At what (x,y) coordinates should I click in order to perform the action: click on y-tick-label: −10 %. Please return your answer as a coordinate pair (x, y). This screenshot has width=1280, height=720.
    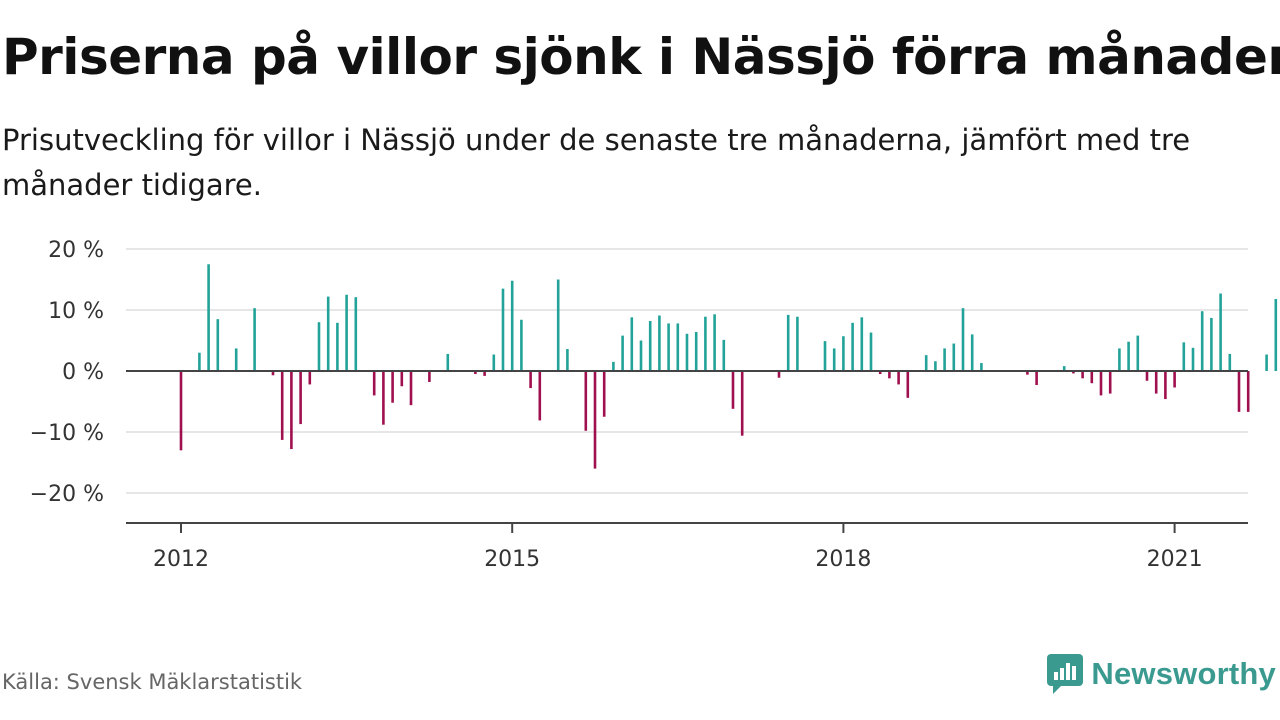
    Looking at the image, I should click on (67, 433).